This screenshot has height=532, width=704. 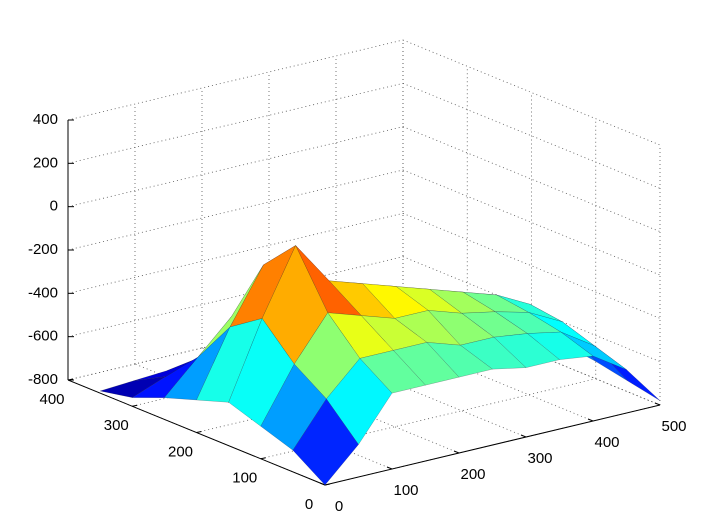 I want to click on x-tick-label: 100, so click(x=405, y=490).